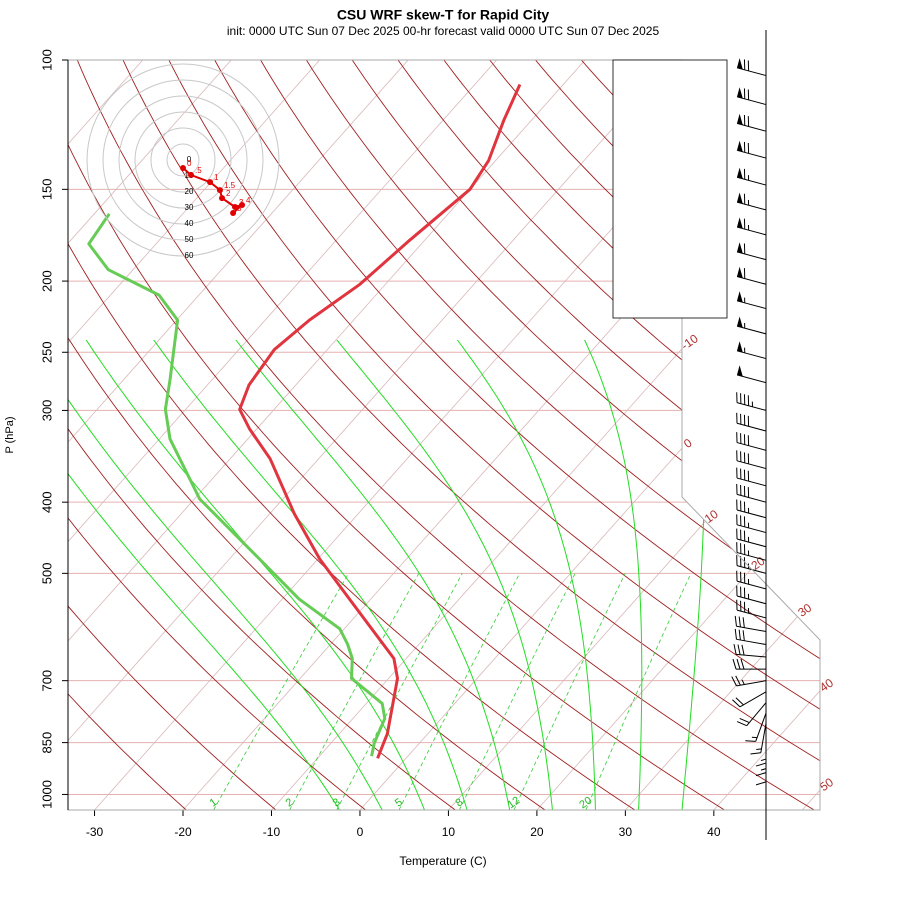  Describe the element at coordinates (46, 281) in the screenshot. I see `y-tick-label: 200` at that location.